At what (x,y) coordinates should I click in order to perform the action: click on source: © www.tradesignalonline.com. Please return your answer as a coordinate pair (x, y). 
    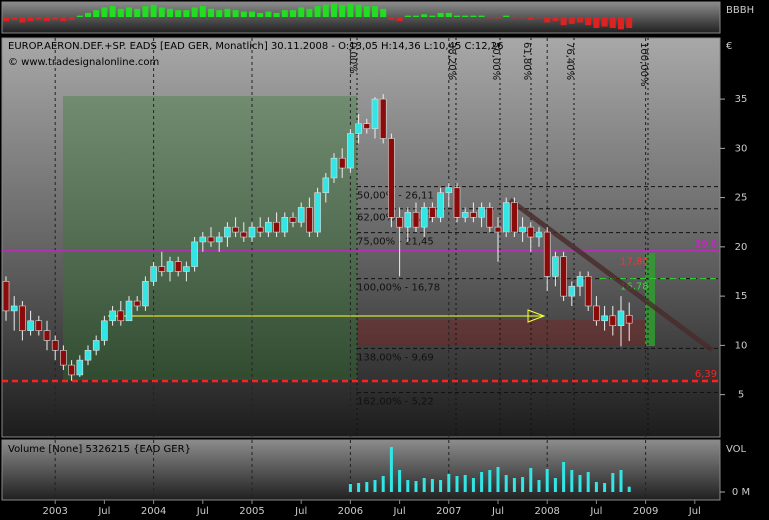
    Looking at the image, I should click on (83, 62).